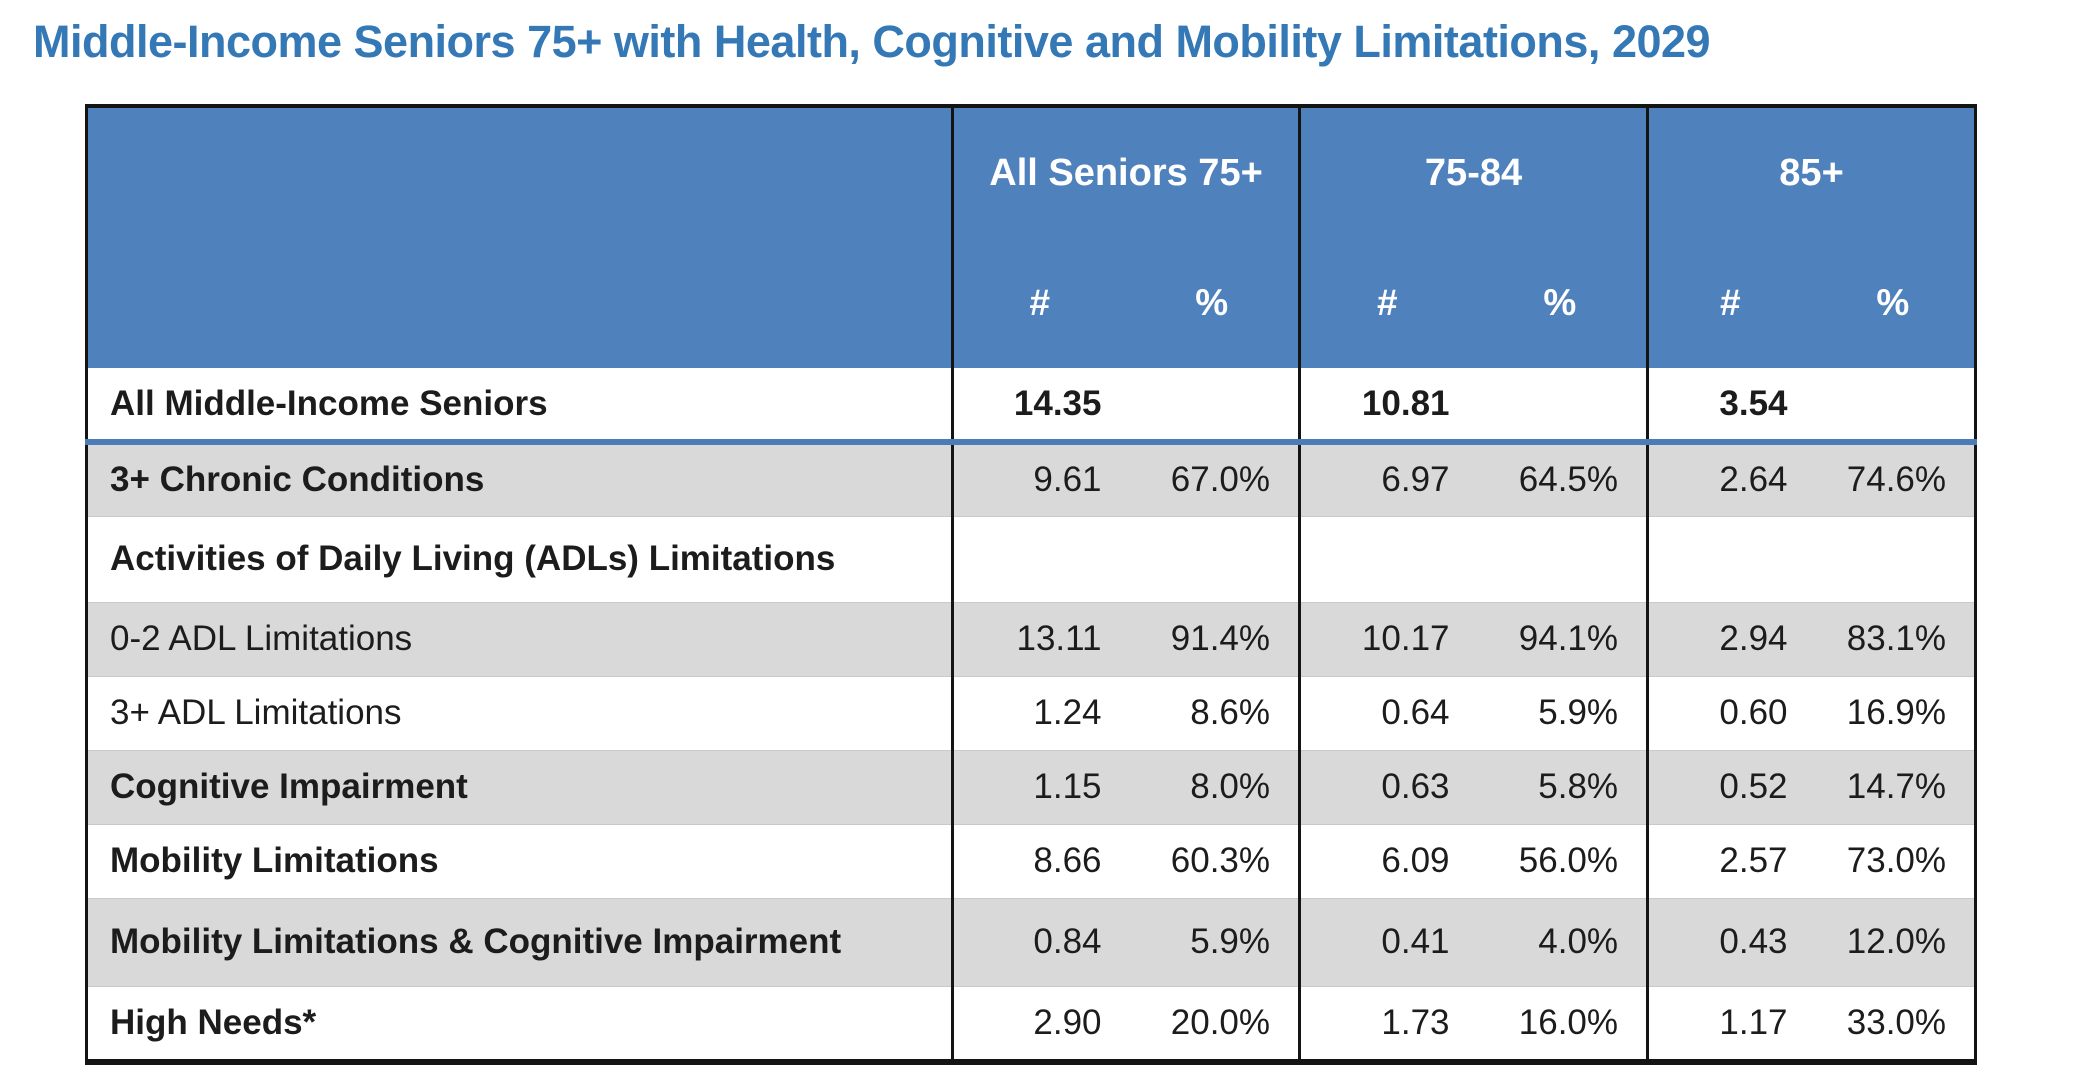 The height and width of the screenshot is (1070, 2092). Describe the element at coordinates (1729, 406) in the screenshot. I see `num-cell: 3.54` at that location.